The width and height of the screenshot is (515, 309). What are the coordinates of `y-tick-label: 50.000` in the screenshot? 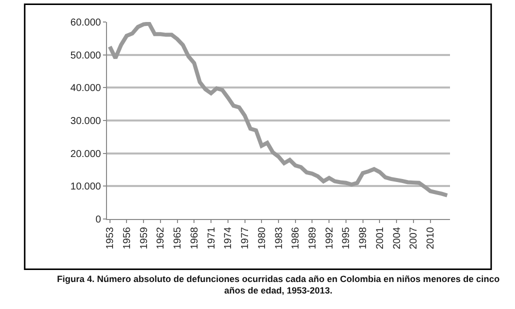 It's located at (86, 56).